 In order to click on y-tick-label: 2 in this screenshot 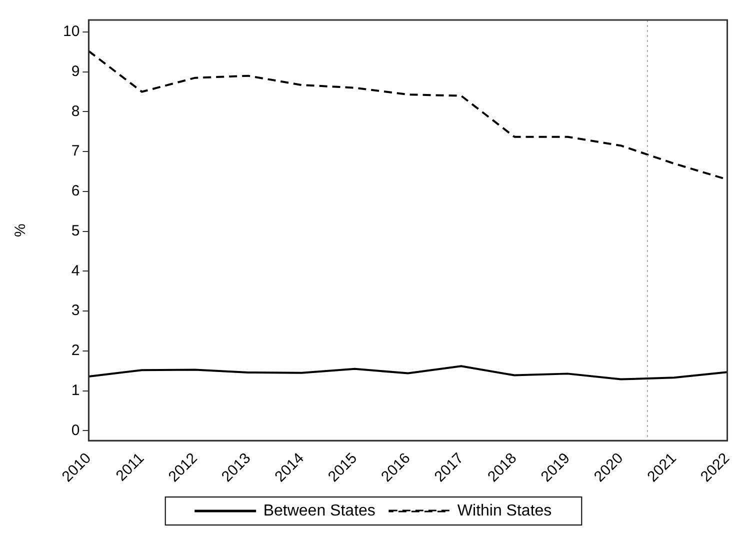, I will do `click(75, 351)`.